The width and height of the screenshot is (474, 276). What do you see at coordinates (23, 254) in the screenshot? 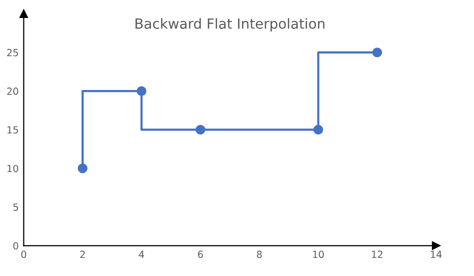
I see `x-tick-label: 0` at bounding box center [23, 254].